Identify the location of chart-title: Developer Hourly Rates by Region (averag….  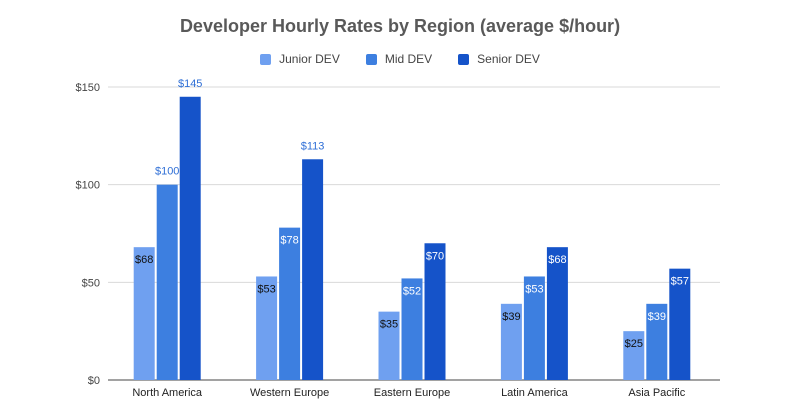
(400, 26).